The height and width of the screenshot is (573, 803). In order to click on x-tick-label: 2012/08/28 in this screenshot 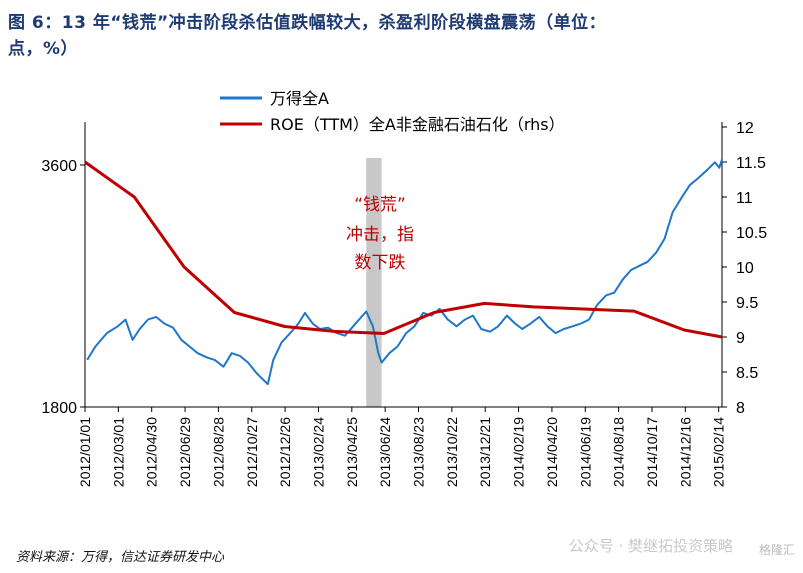, I will do `click(218, 452)`.